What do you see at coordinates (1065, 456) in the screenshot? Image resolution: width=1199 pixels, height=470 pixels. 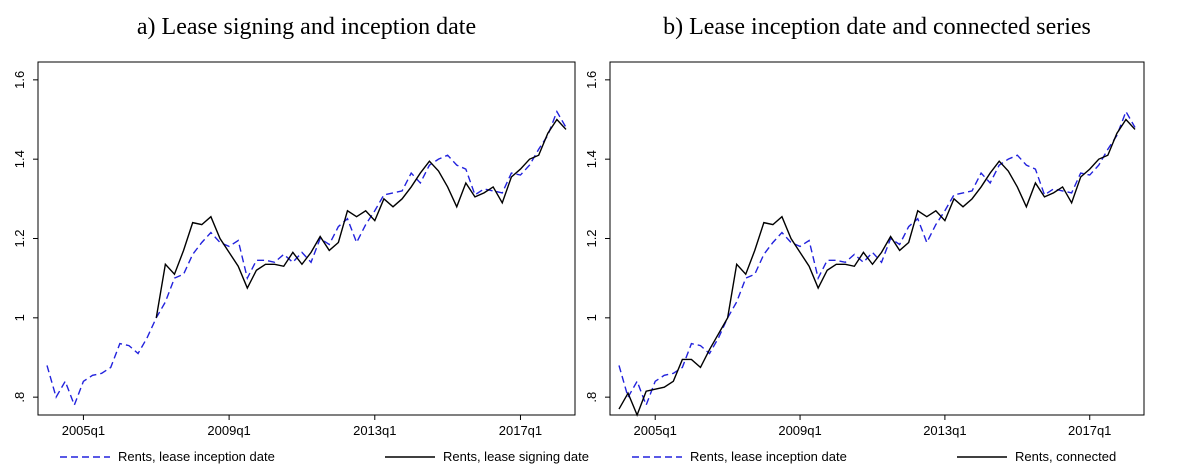 I see `legend-label: Rents, connected` at bounding box center [1065, 456].